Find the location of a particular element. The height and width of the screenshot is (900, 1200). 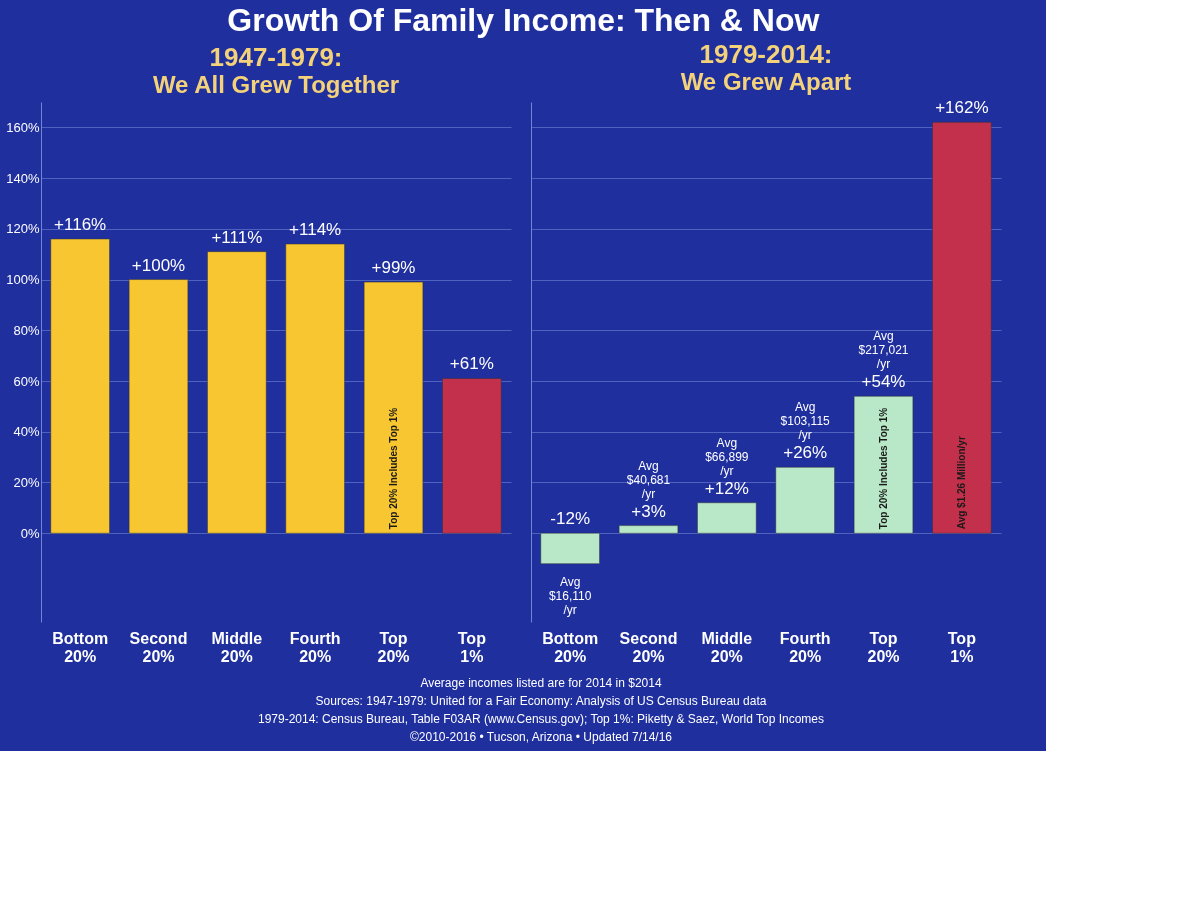

text: 1979-2014: Census Bureau, Table F03AR (www.Census.gov); Top 1%: Piketty & Saez, World Top Incomes is located at coordinates (541, 719).